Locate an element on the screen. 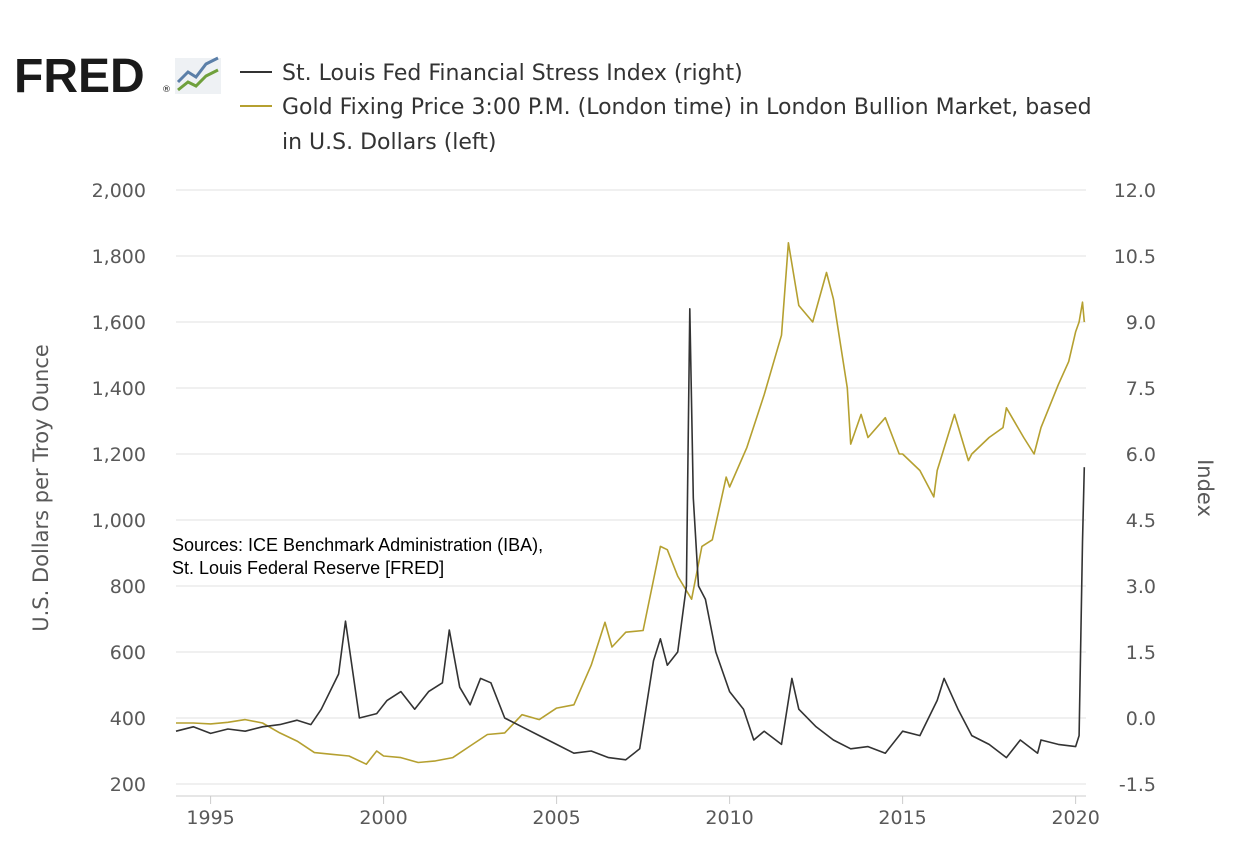  x-tick-label: 1995 is located at coordinates (210, 818).